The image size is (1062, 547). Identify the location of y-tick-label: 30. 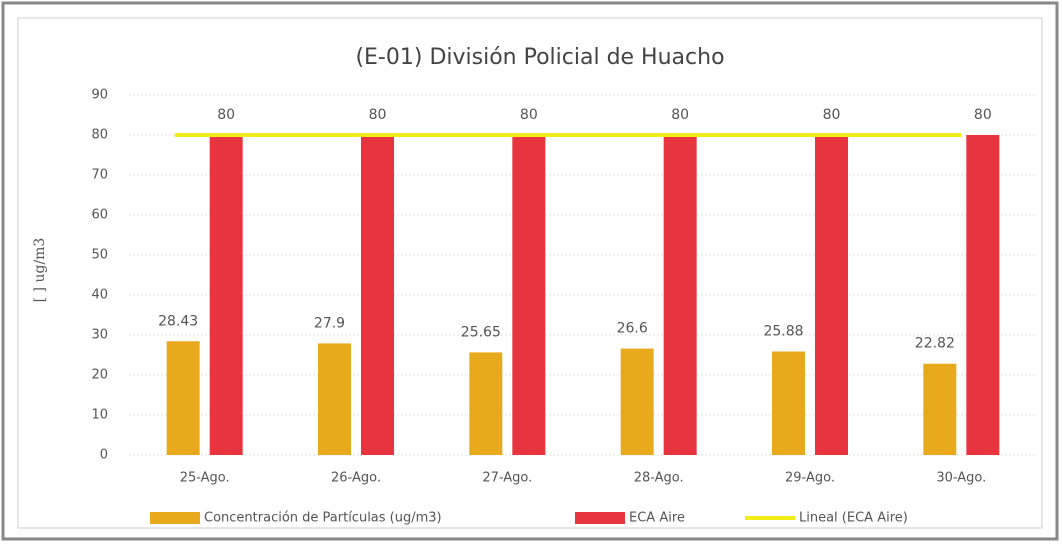
(99, 335).